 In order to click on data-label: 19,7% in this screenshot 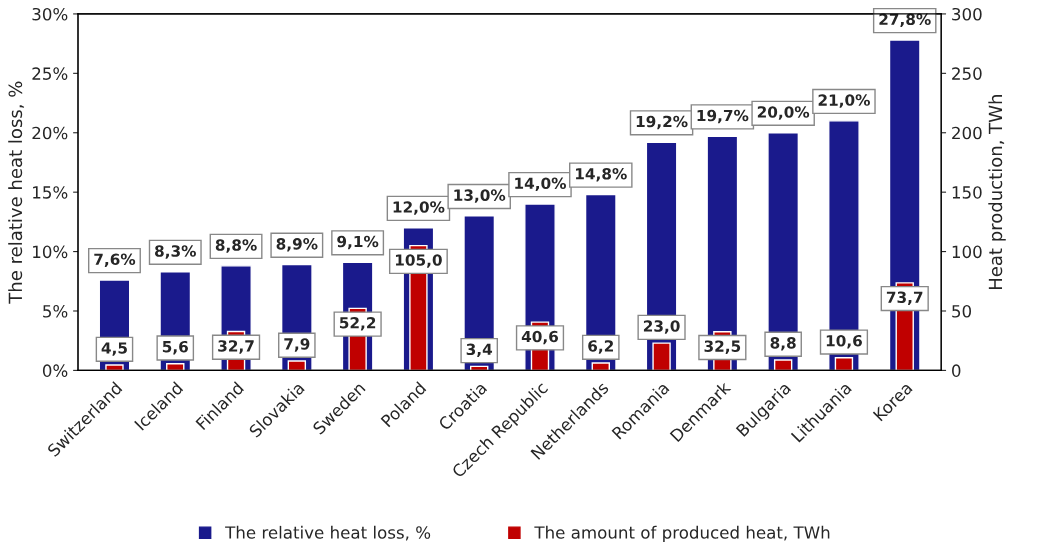, I will do `click(723, 116)`.